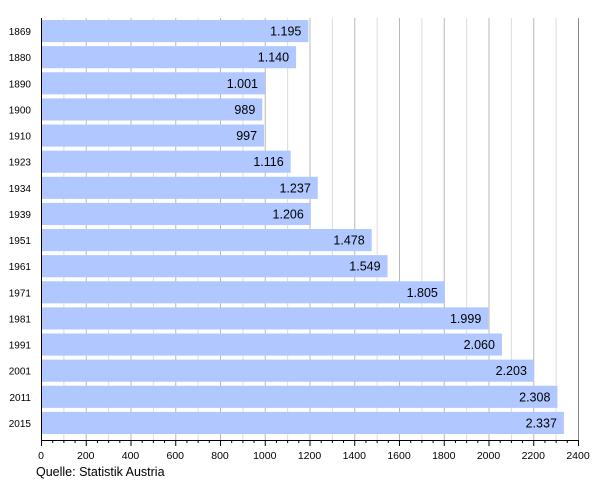 This screenshot has height=485, width=600. I want to click on bar-1923, so click(166, 161).